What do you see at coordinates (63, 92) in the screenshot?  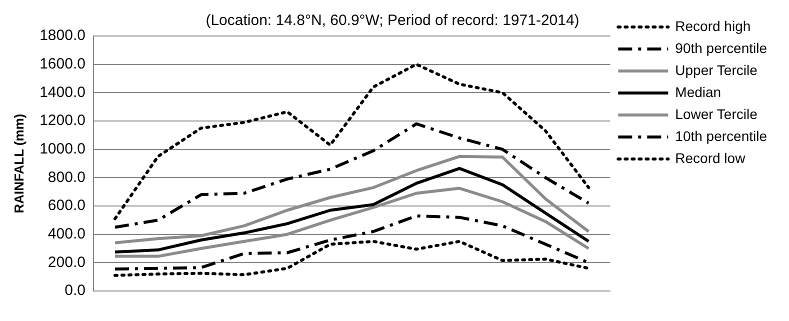 I see `y-tick-label: 1400.0` at bounding box center [63, 92].